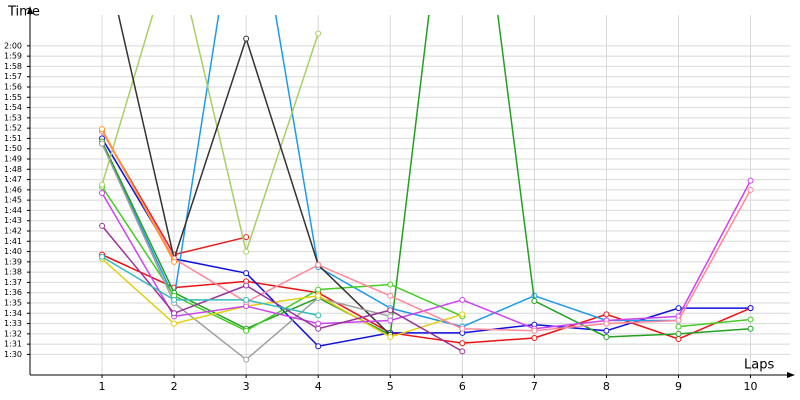  I want to click on x-tick-label: 1, so click(102, 386).